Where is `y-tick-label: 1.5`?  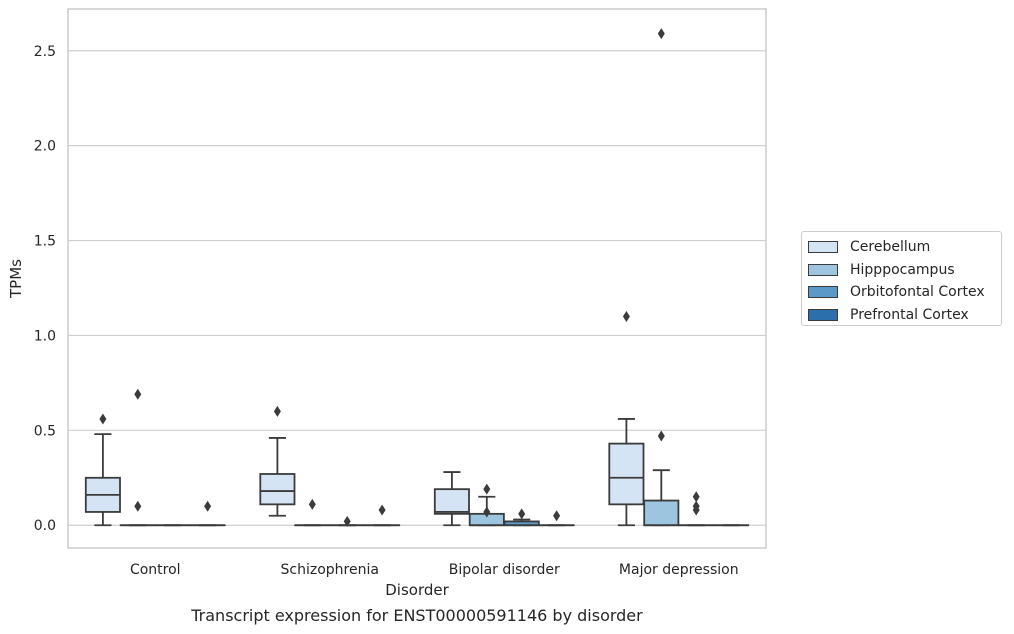 y-tick-label: 1.5 is located at coordinates (45, 242).